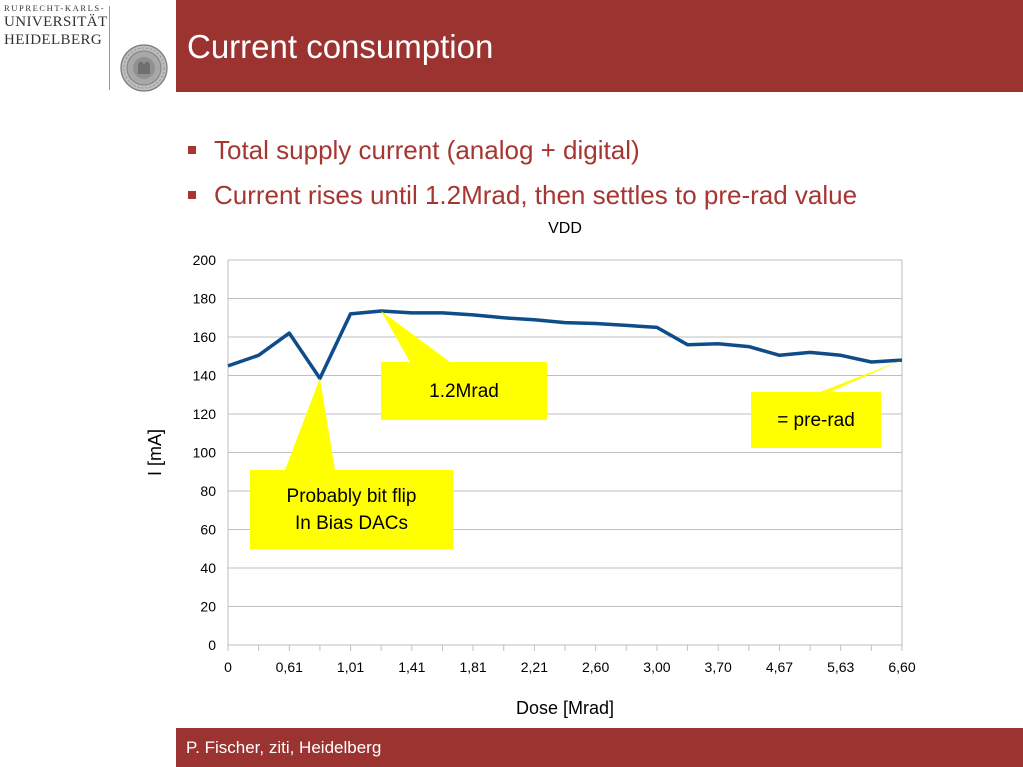 The height and width of the screenshot is (767, 1023). I want to click on logo-text-line2: UNIVERSITÄT, so click(56, 22).